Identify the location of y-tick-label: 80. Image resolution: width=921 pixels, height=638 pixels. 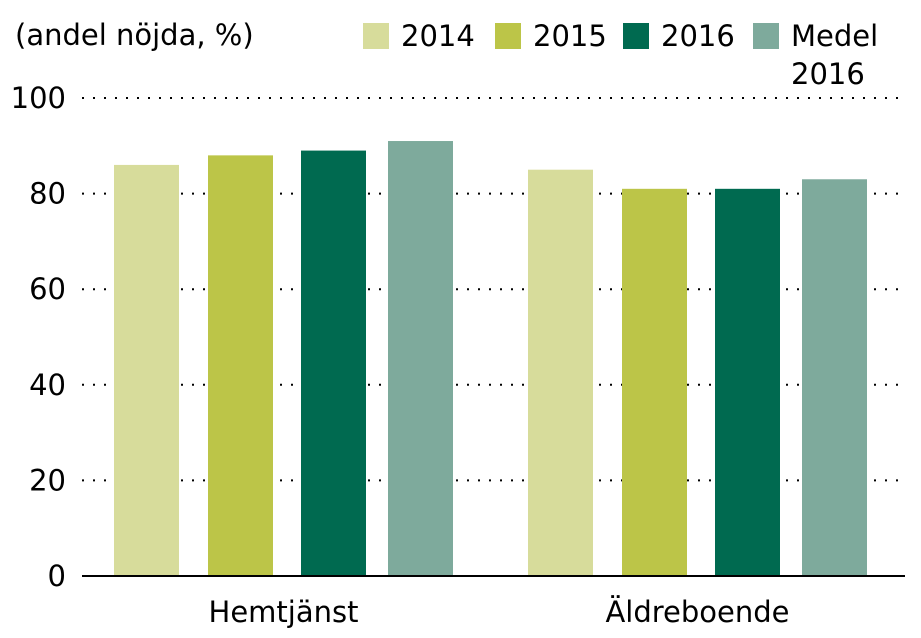
(47, 194).